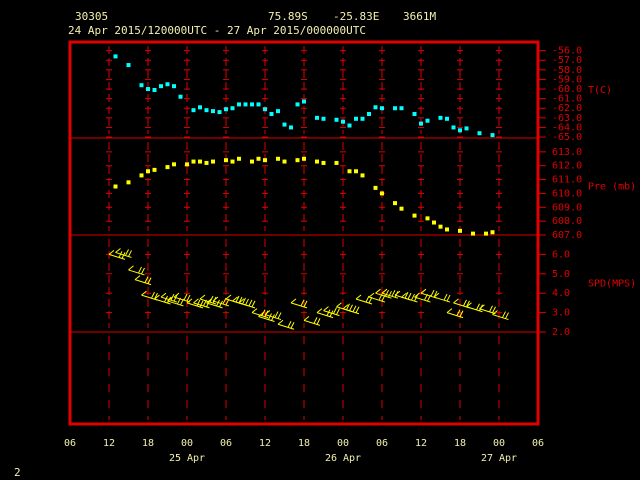 The height and width of the screenshot is (480, 640). Describe the element at coordinates (567, 79) in the screenshot. I see `y-tick-label: -59.0` at that location.